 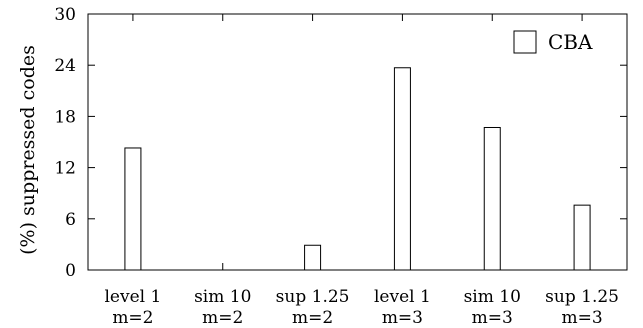 What do you see at coordinates (525, 42) in the screenshot?
I see `legend-swatch-cba` at bounding box center [525, 42].